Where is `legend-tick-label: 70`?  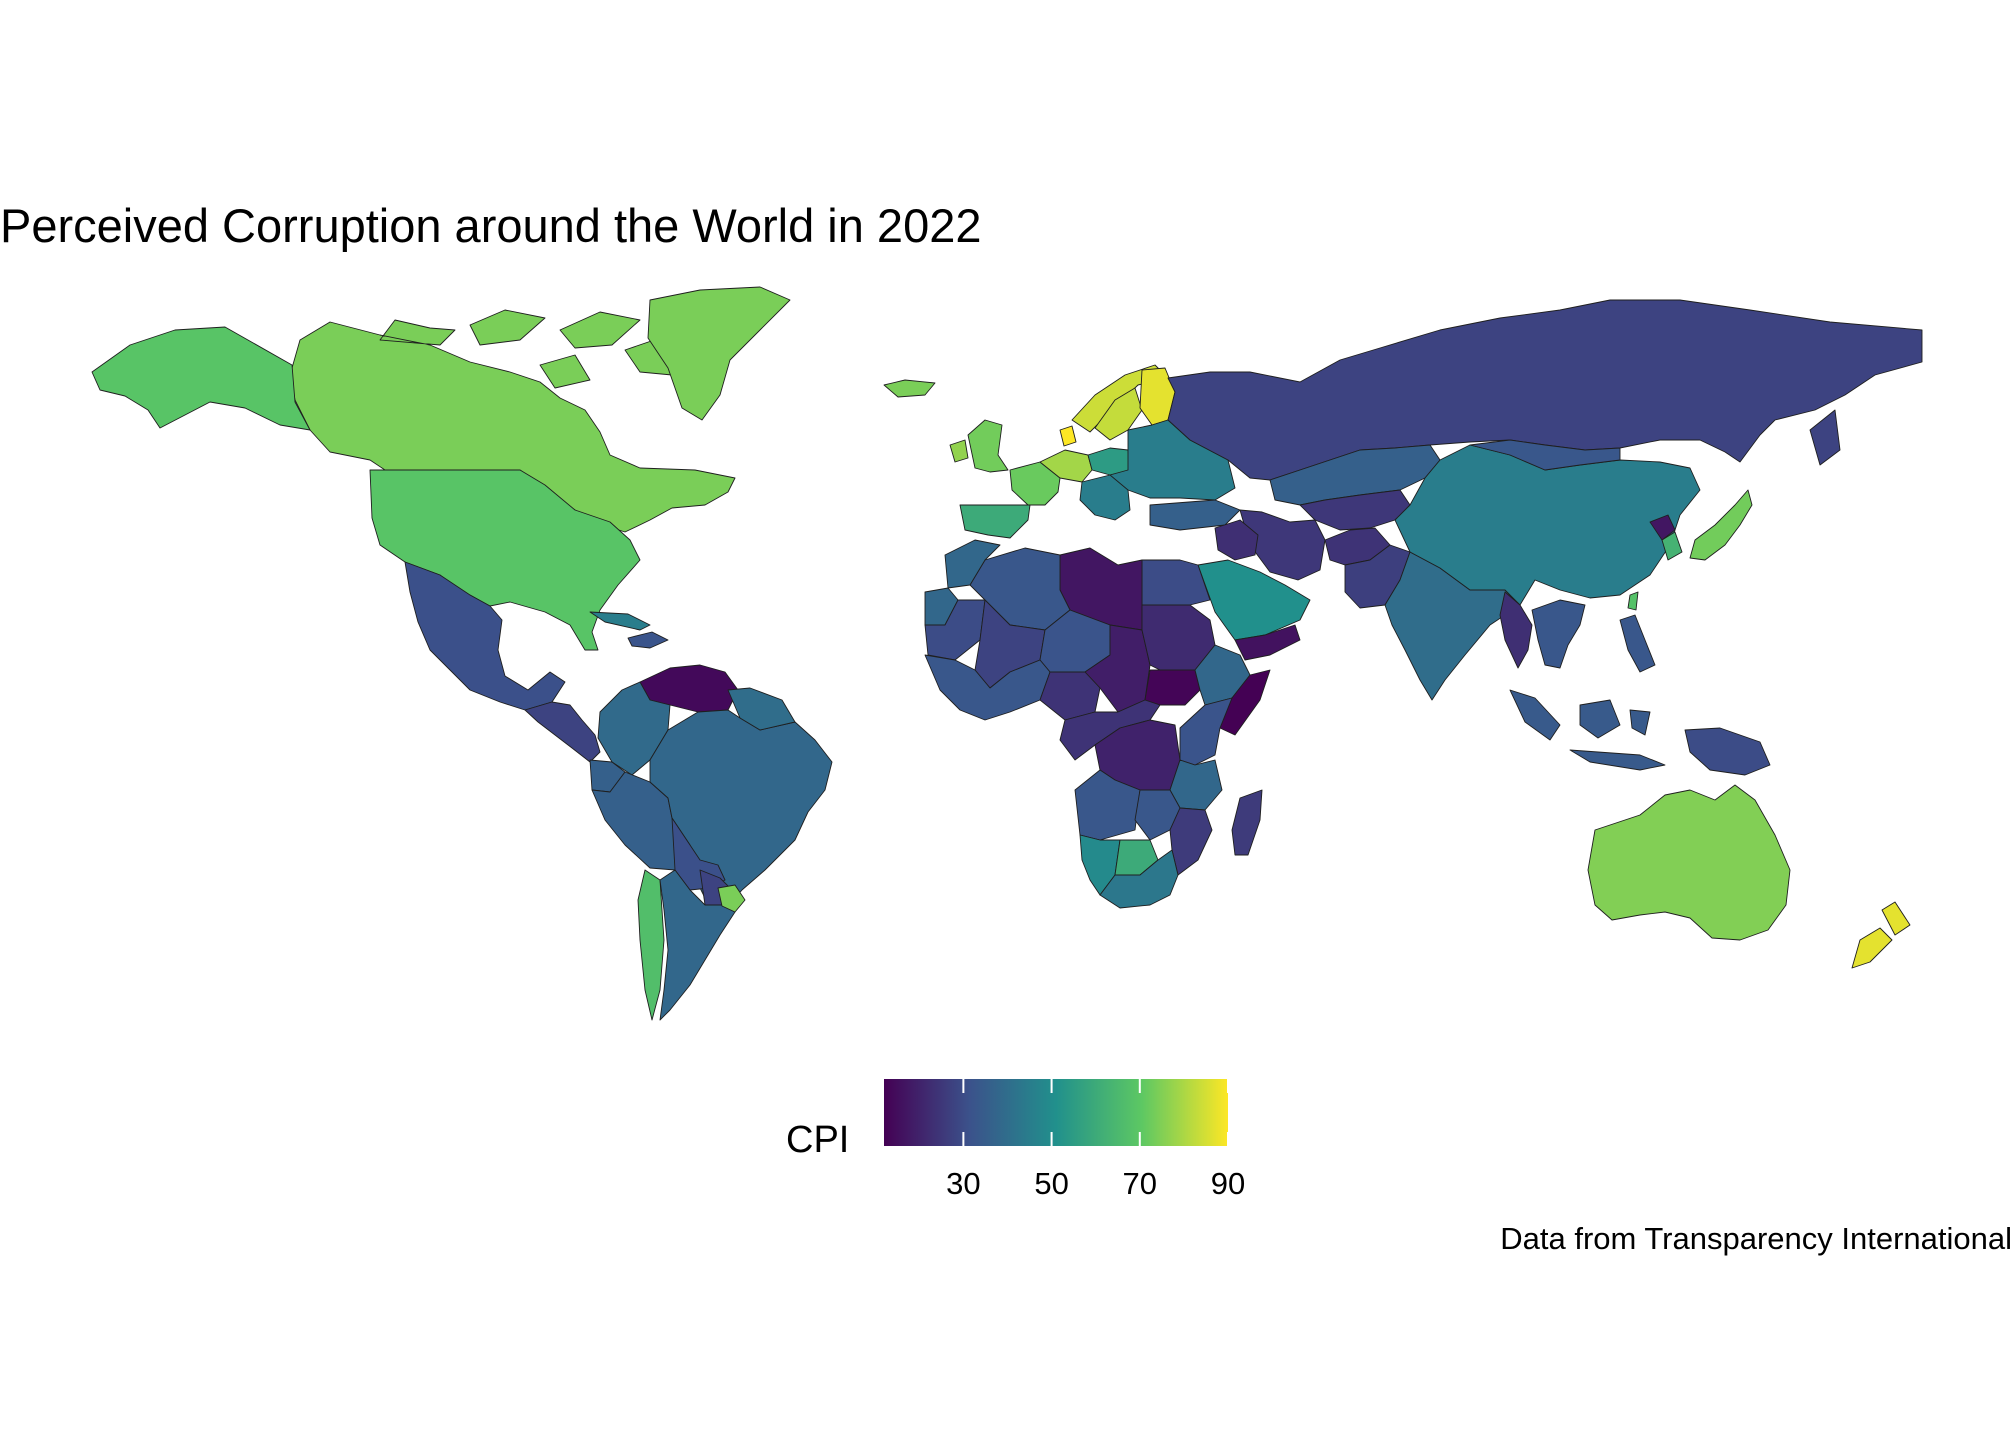 legend-tick-label: 70 is located at coordinates (1140, 1183).